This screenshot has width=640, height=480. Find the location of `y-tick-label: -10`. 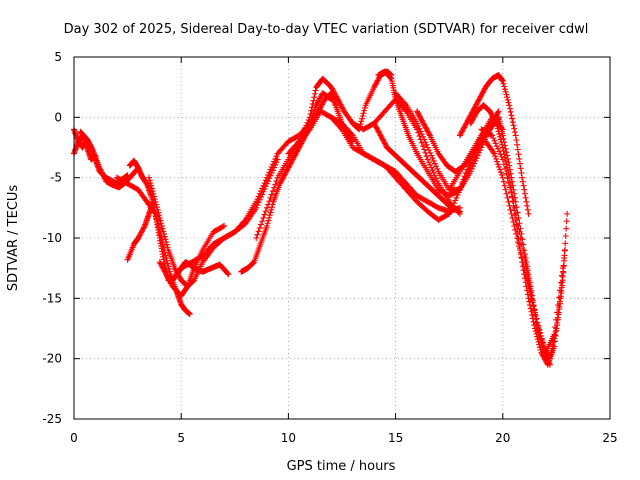

y-tick-label: -10 is located at coordinates (52, 238).